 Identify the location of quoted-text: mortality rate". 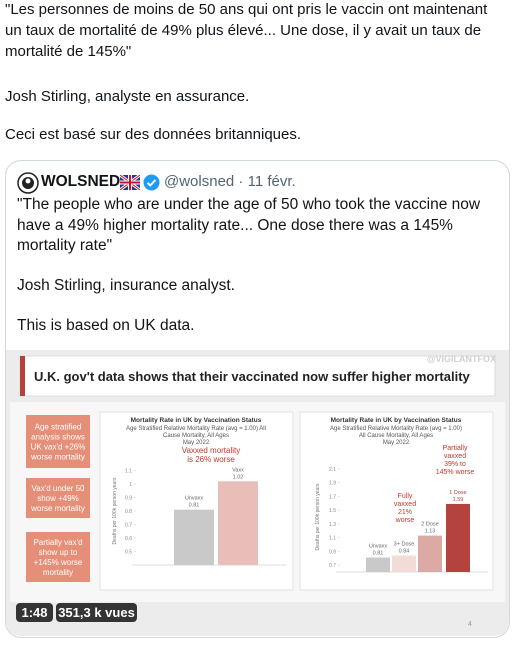
(65, 245).